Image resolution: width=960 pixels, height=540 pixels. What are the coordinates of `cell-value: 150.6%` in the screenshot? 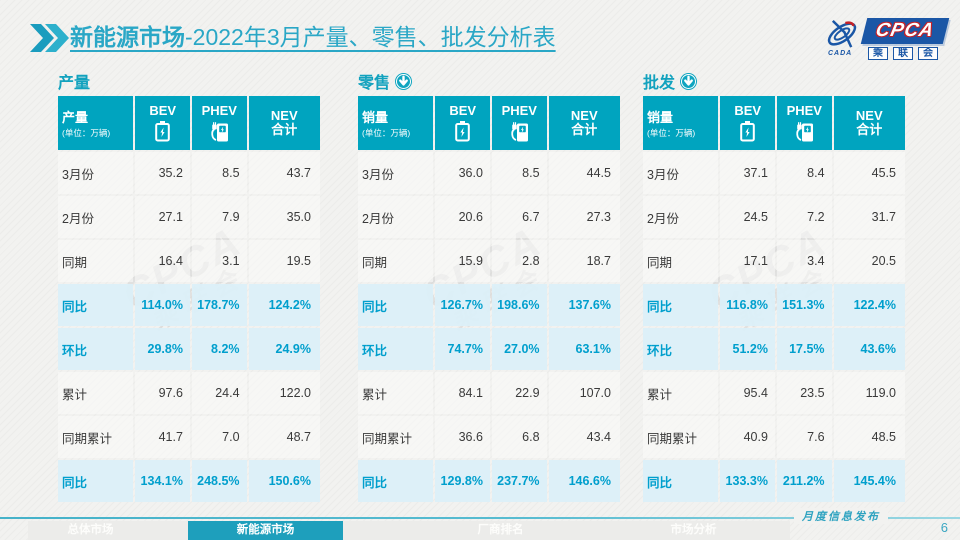 It's located at (284, 481).